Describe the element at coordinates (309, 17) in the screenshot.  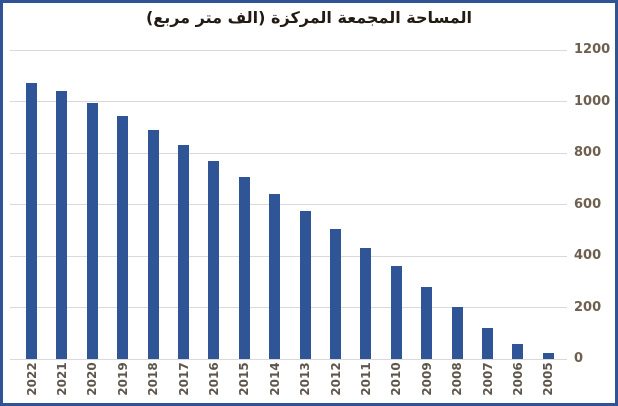
I see `chart-title: المساحة المجمعة المركزة (الف متر مربع)` at that location.